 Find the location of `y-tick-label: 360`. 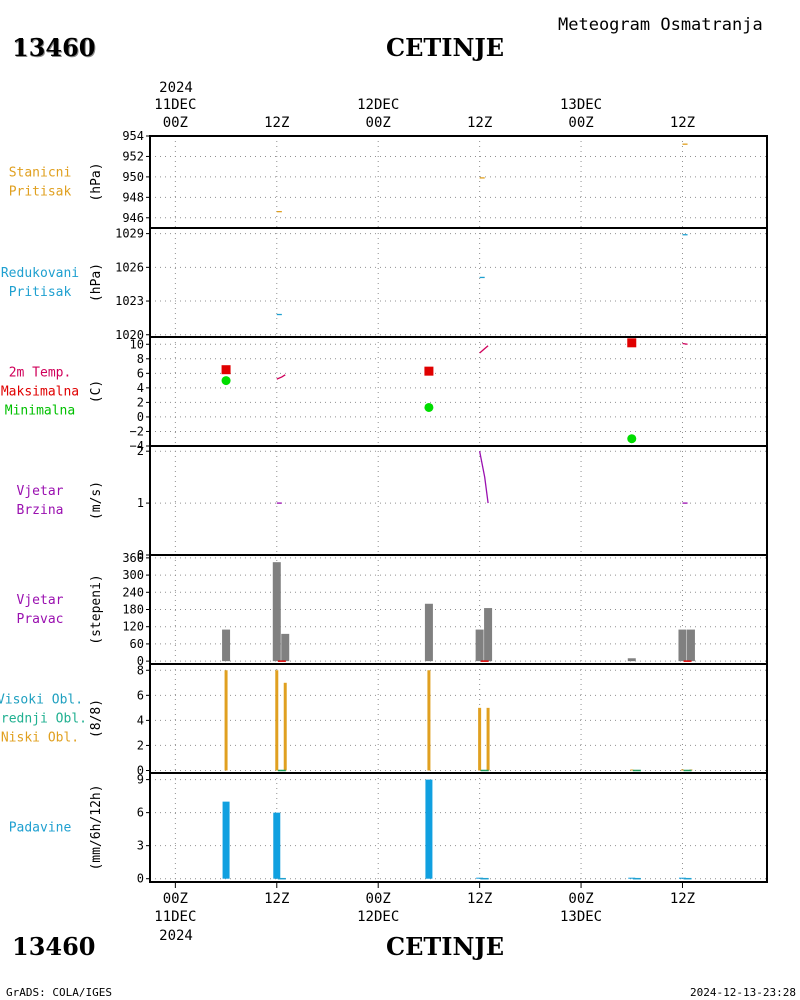

y-tick-label: 360 is located at coordinates (133, 558).